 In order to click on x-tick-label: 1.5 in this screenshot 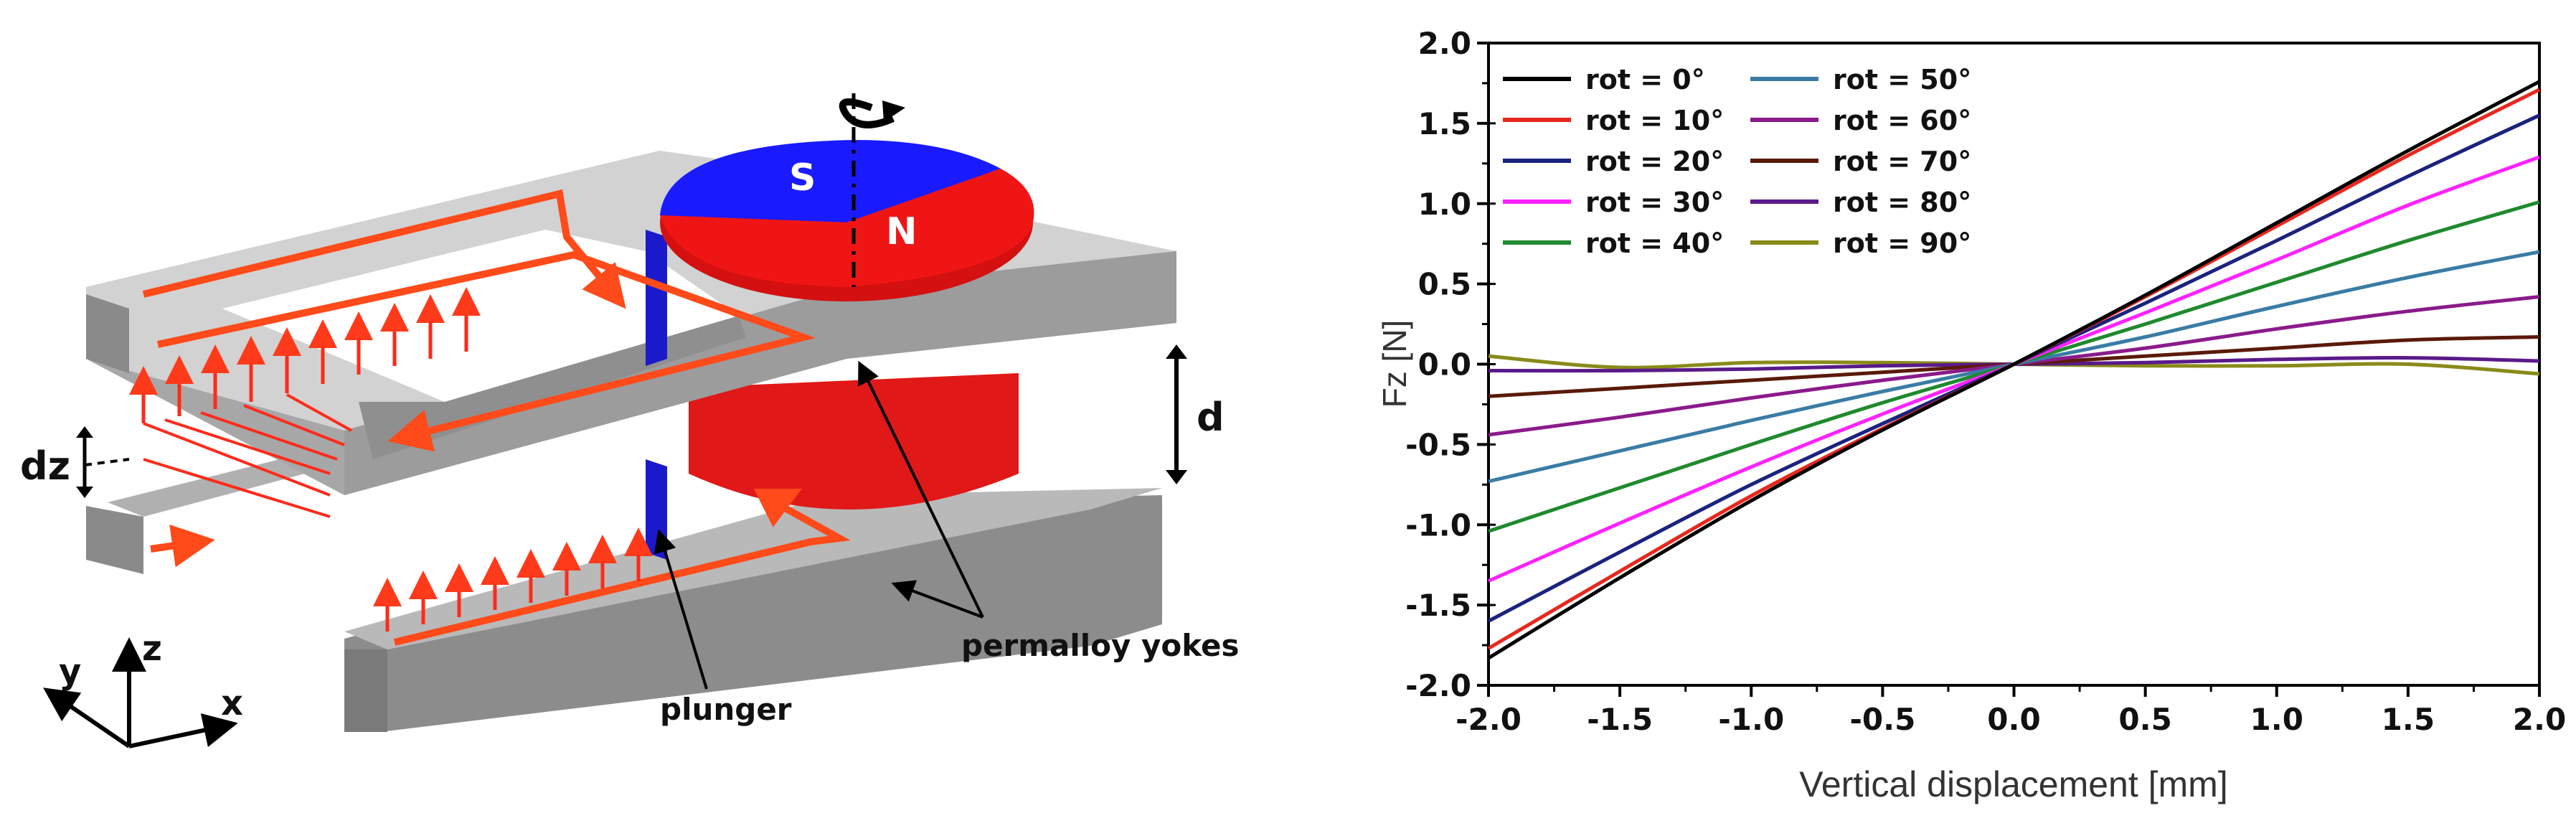, I will do `click(2408, 719)`.